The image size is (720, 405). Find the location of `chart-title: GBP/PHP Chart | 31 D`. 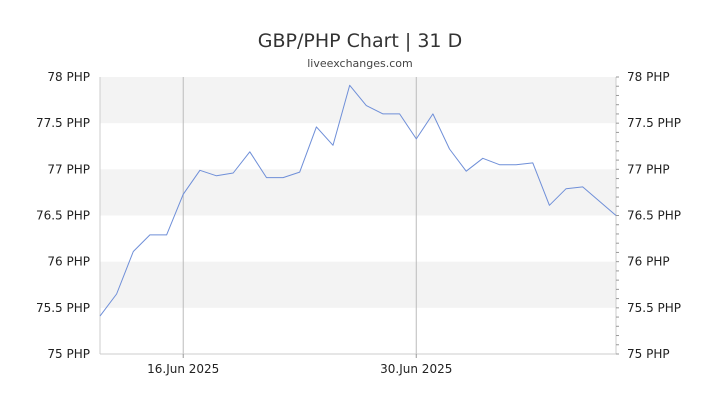

chart-title: GBP/PHP Chart | 31 D is located at coordinates (360, 41).